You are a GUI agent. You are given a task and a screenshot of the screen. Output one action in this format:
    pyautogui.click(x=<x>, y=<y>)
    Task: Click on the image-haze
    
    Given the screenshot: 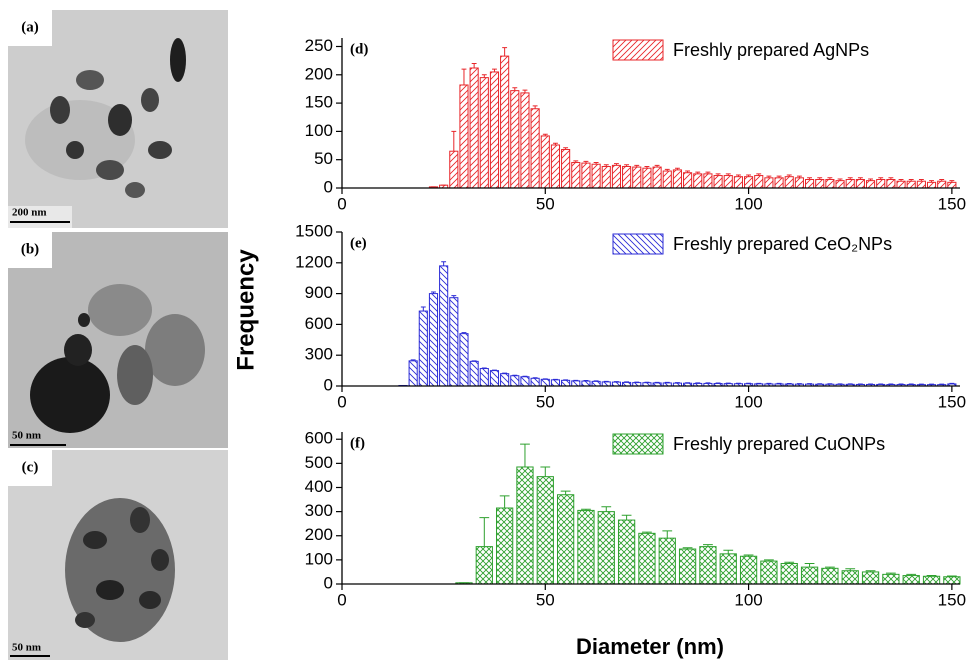 What is the action you would take?
    pyautogui.click(x=80, y=140)
    